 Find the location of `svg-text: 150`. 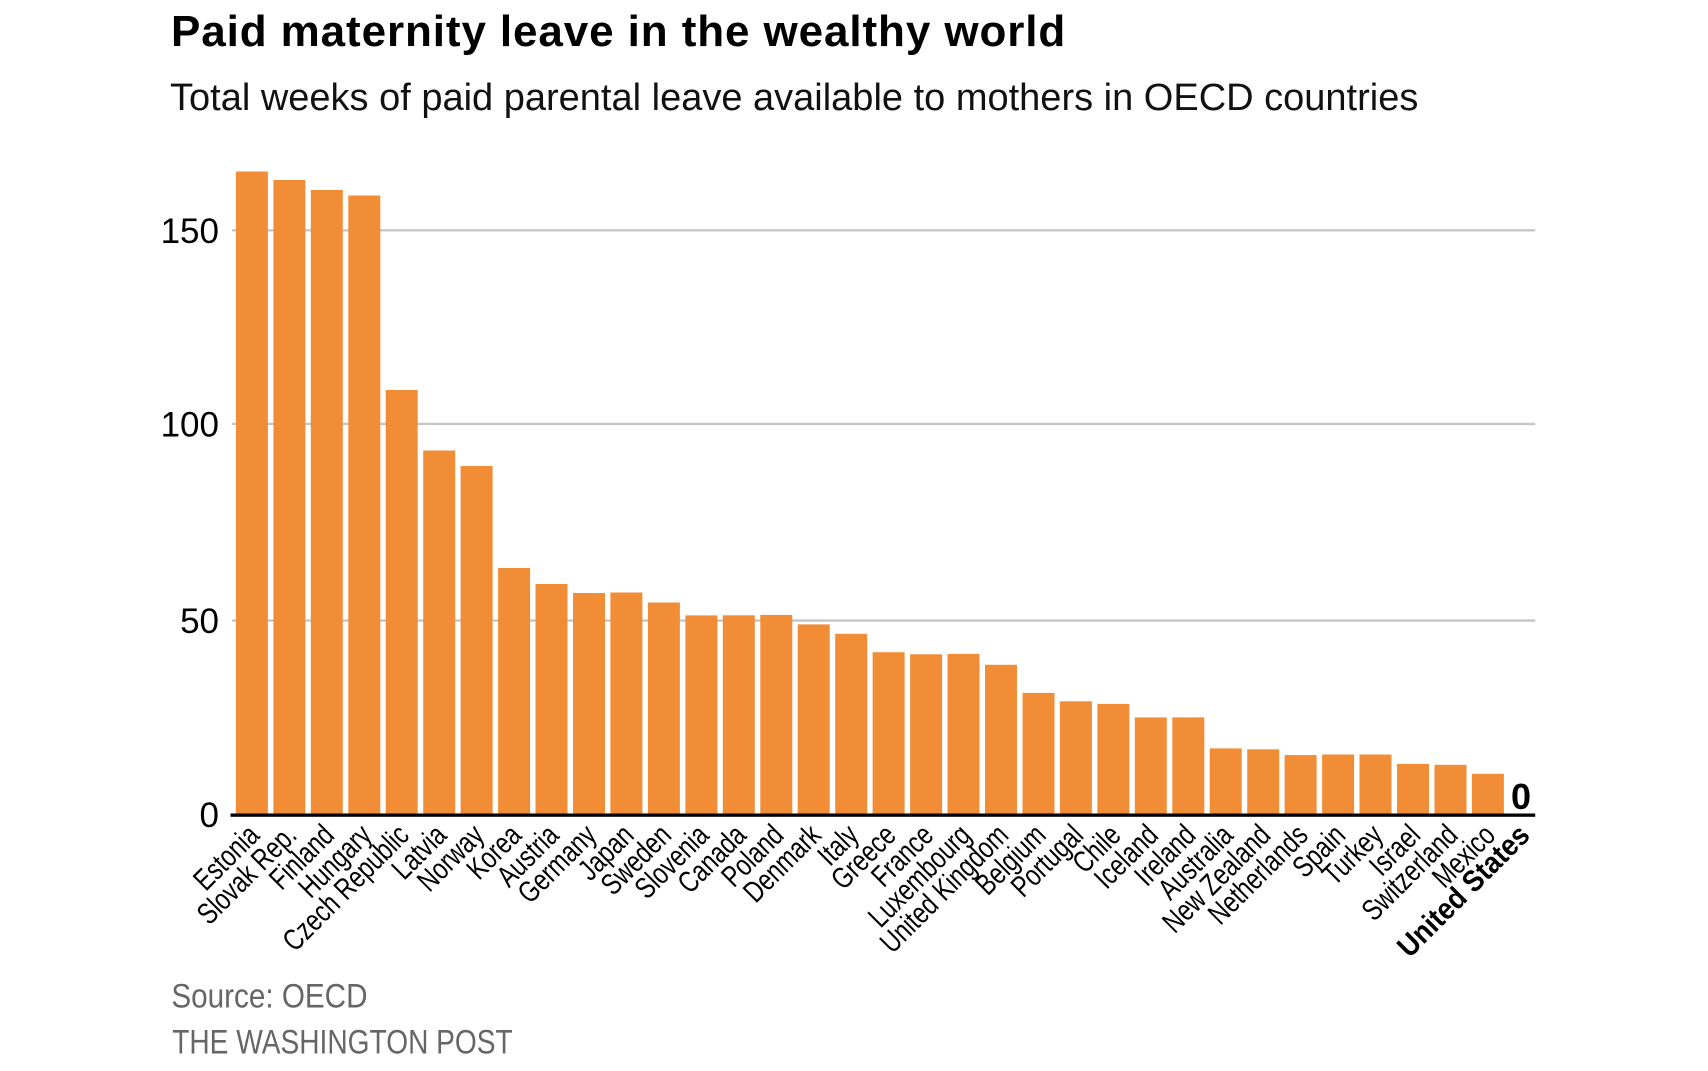

svg-text: 150 is located at coordinates (190, 231).